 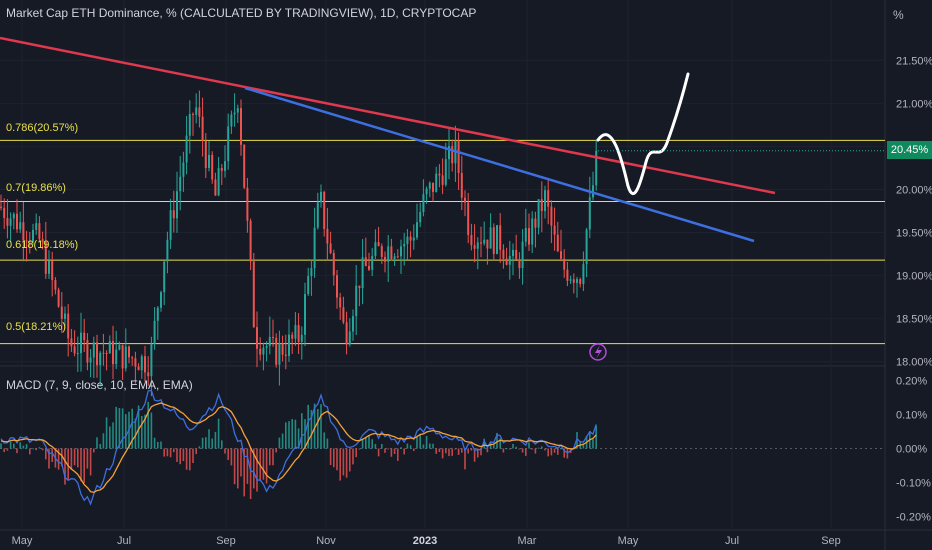 I want to click on lightning-bolt-icon, so click(x=598, y=352).